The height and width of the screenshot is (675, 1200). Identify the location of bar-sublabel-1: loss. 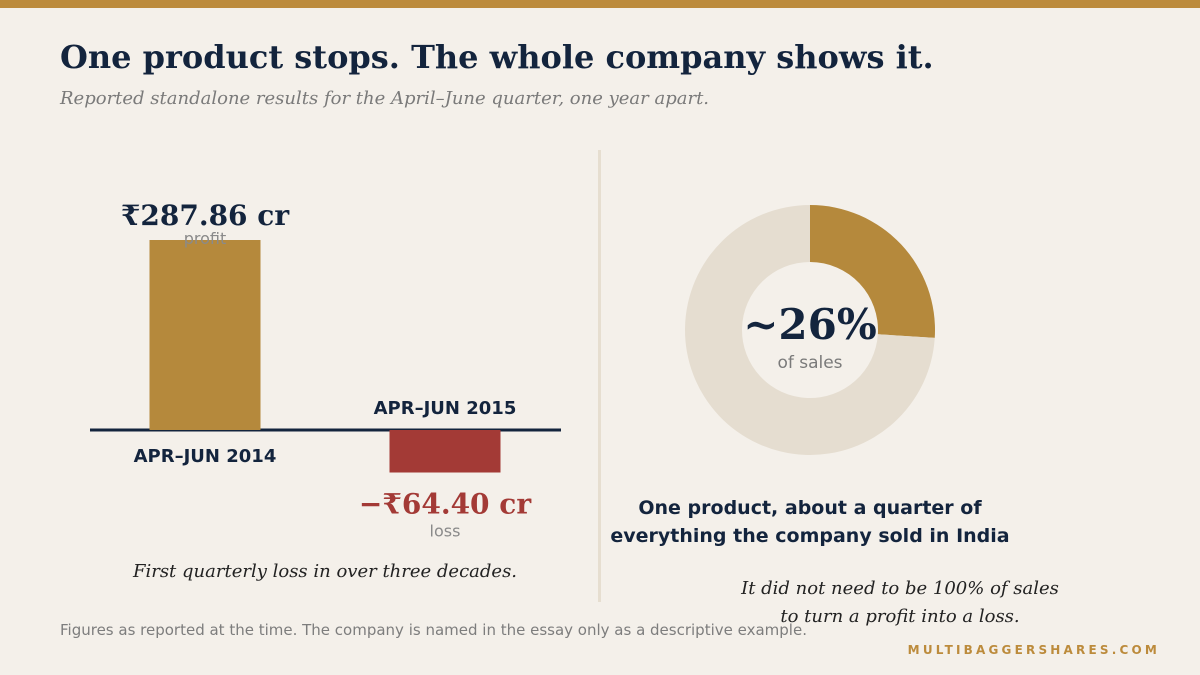
(445, 531).